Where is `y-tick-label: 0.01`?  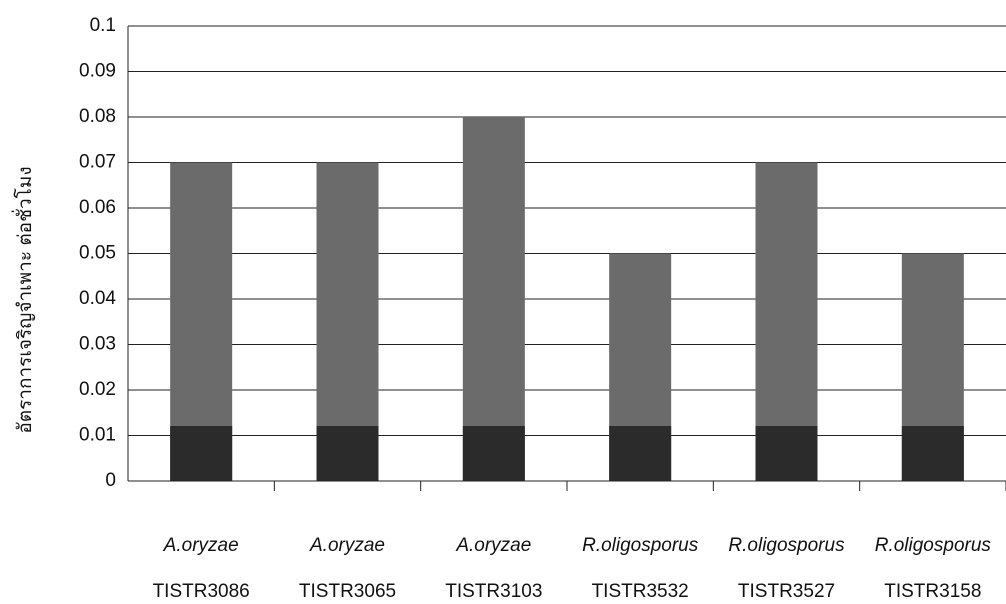
y-tick-label: 0.01 is located at coordinates (97, 435).